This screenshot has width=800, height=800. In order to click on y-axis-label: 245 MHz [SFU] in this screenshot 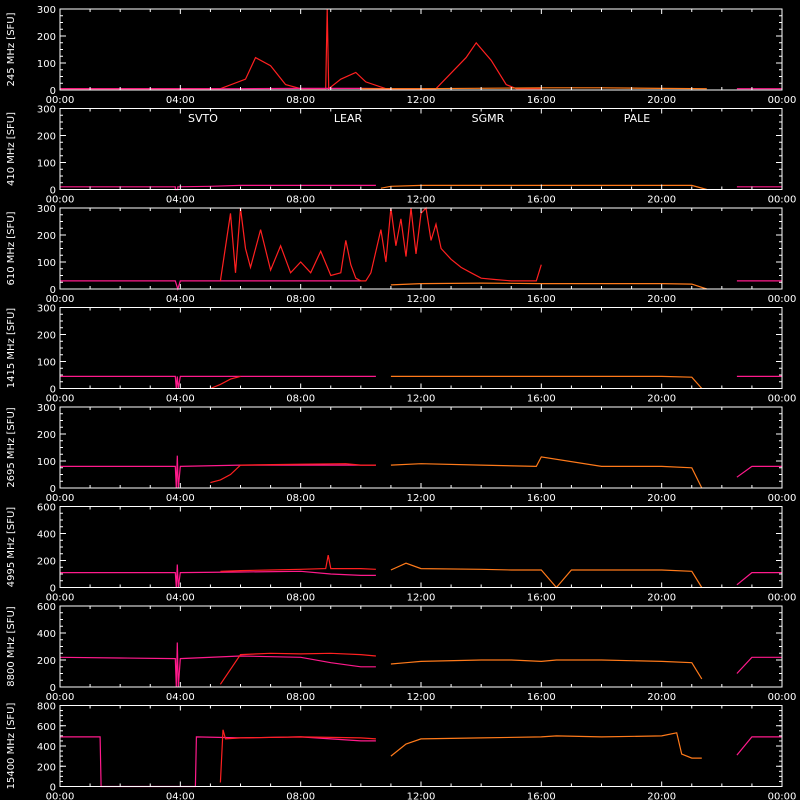, I will do `click(11, 49)`.